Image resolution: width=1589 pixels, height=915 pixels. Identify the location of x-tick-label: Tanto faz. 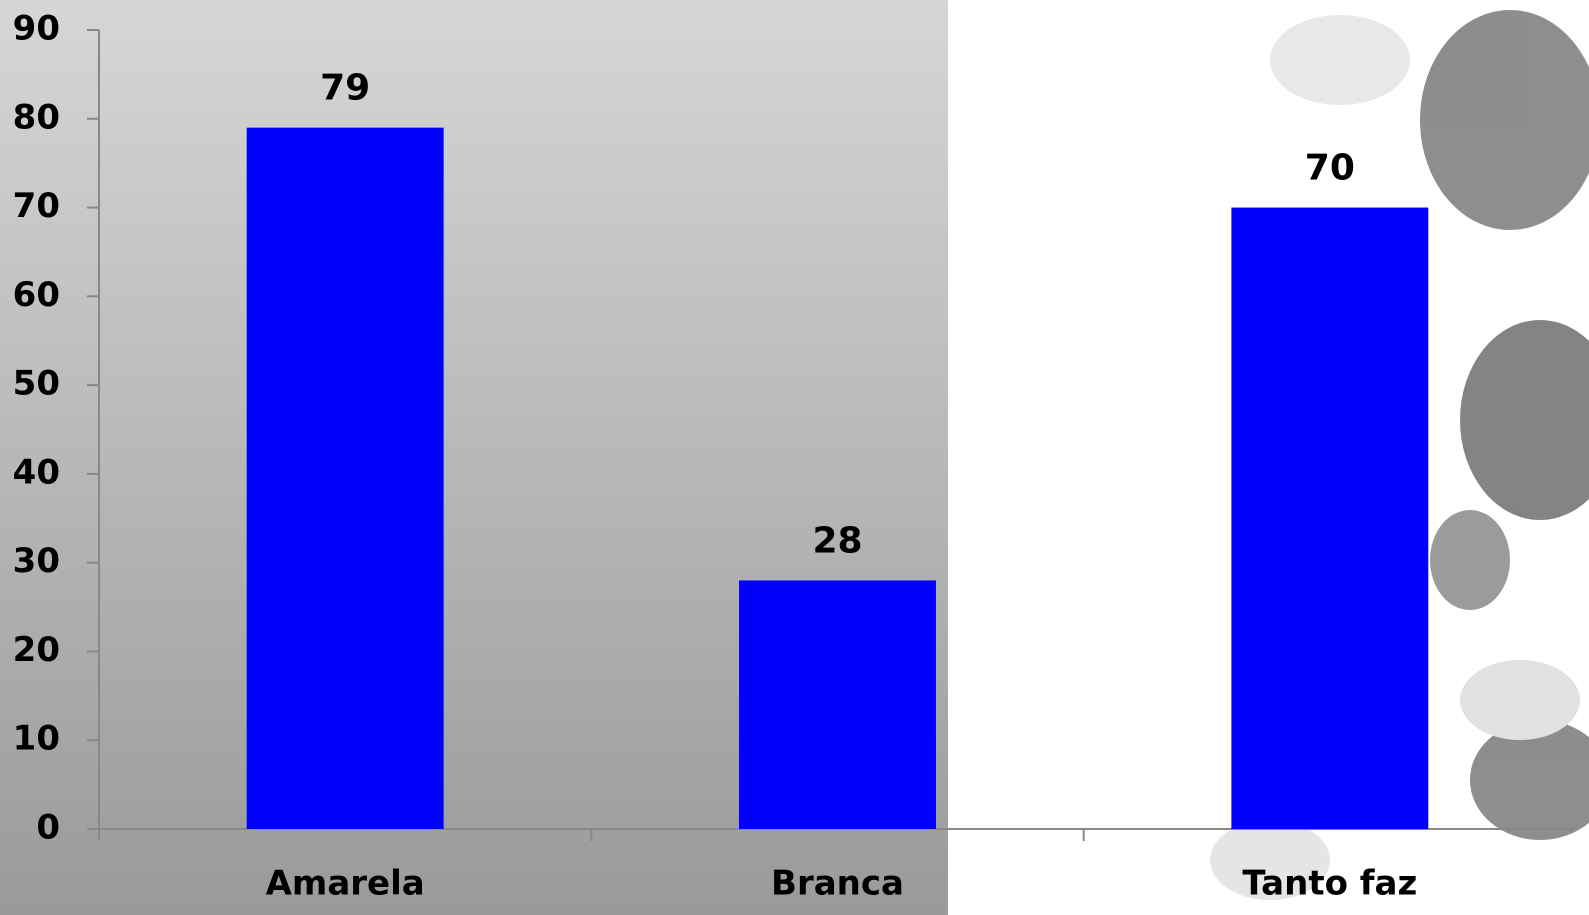
(1329, 884).